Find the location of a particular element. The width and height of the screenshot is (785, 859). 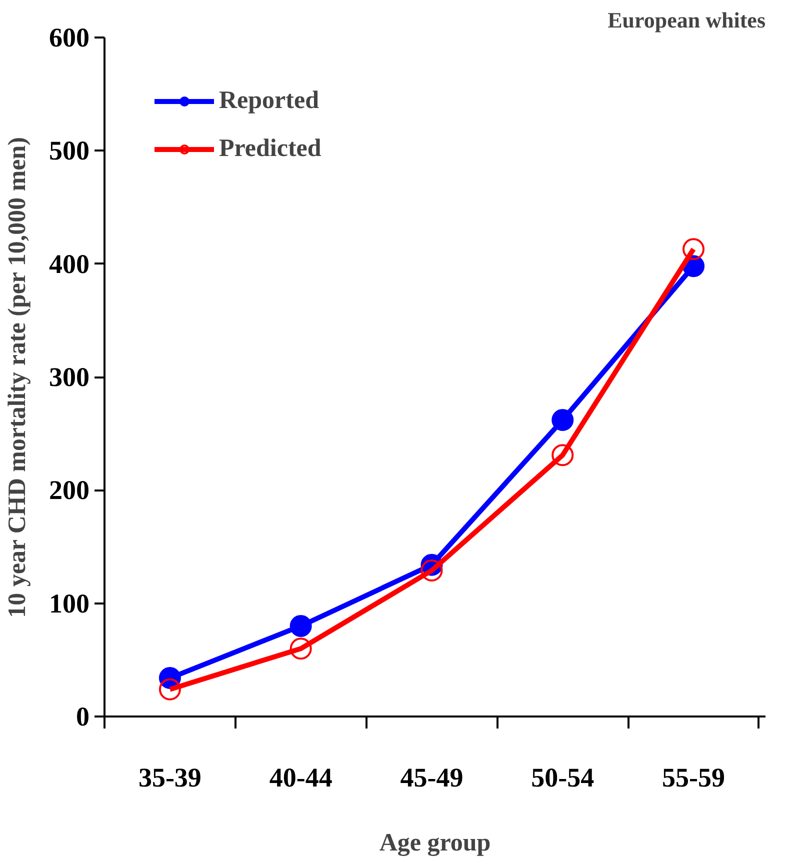

legend-label: Reported is located at coordinates (269, 101).